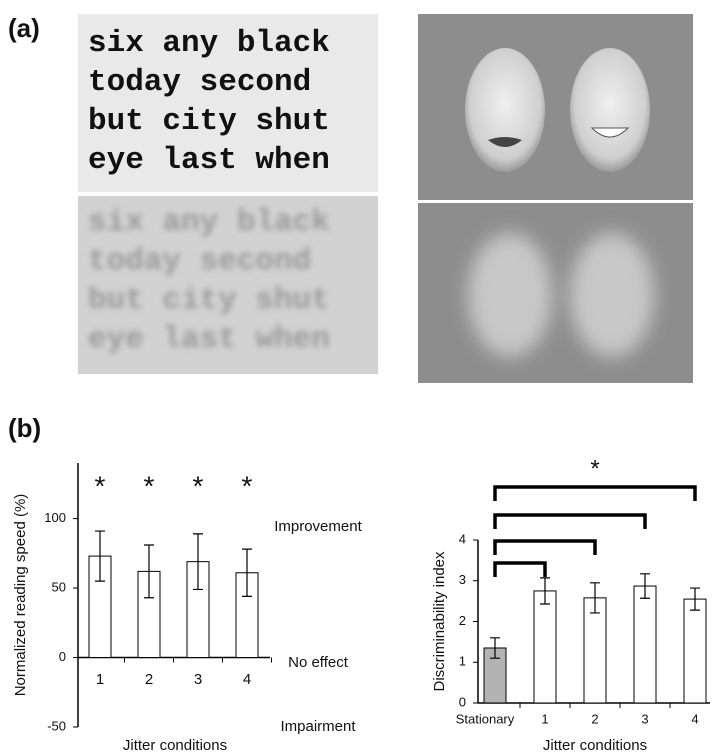 Image resolution: width=712 pixels, height=755 pixels. Describe the element at coordinates (209, 160) in the screenshot. I see `word-line: eye last when` at that location.